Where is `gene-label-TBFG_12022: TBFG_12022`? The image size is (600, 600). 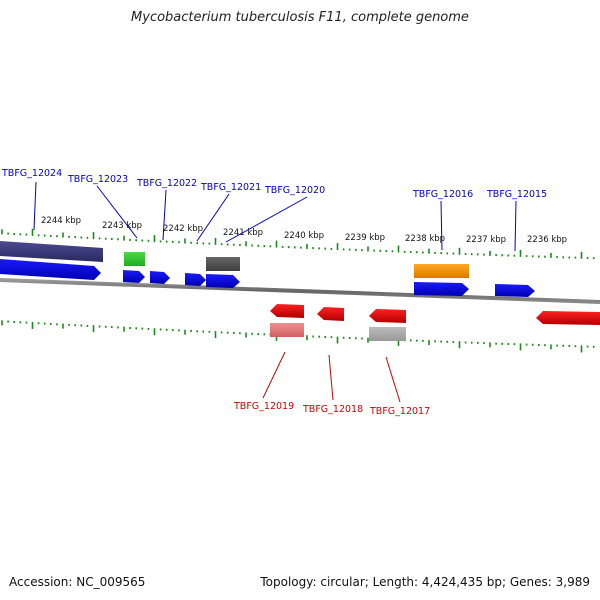 gene-label-TBFG_12022: TBFG_12022 is located at coordinates (166, 183).